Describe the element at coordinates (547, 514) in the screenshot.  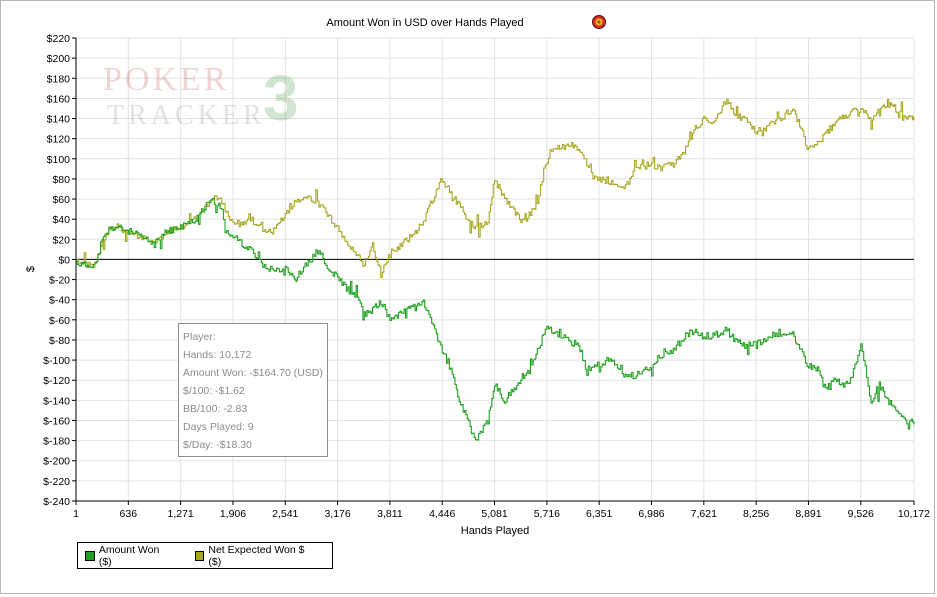
I see `x-tick-label: 5,716` at that location.